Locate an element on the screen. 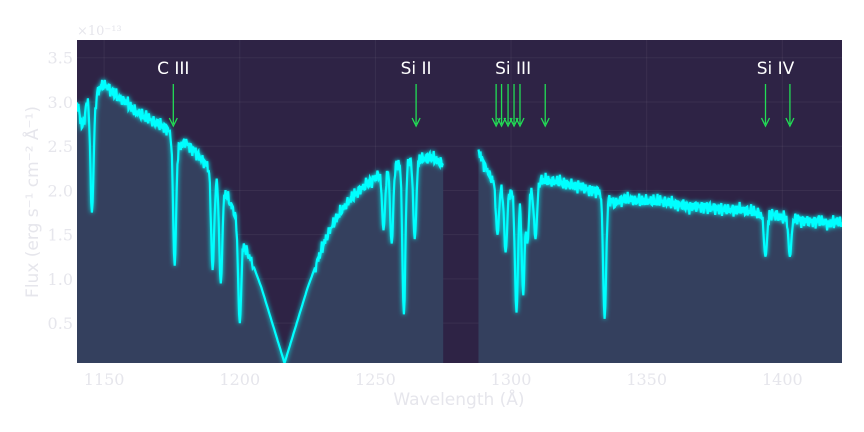 Image resolution: width=864 pixels, height=432 pixels. y-exponent-label: ×10⁻¹³ is located at coordinates (99, 31).